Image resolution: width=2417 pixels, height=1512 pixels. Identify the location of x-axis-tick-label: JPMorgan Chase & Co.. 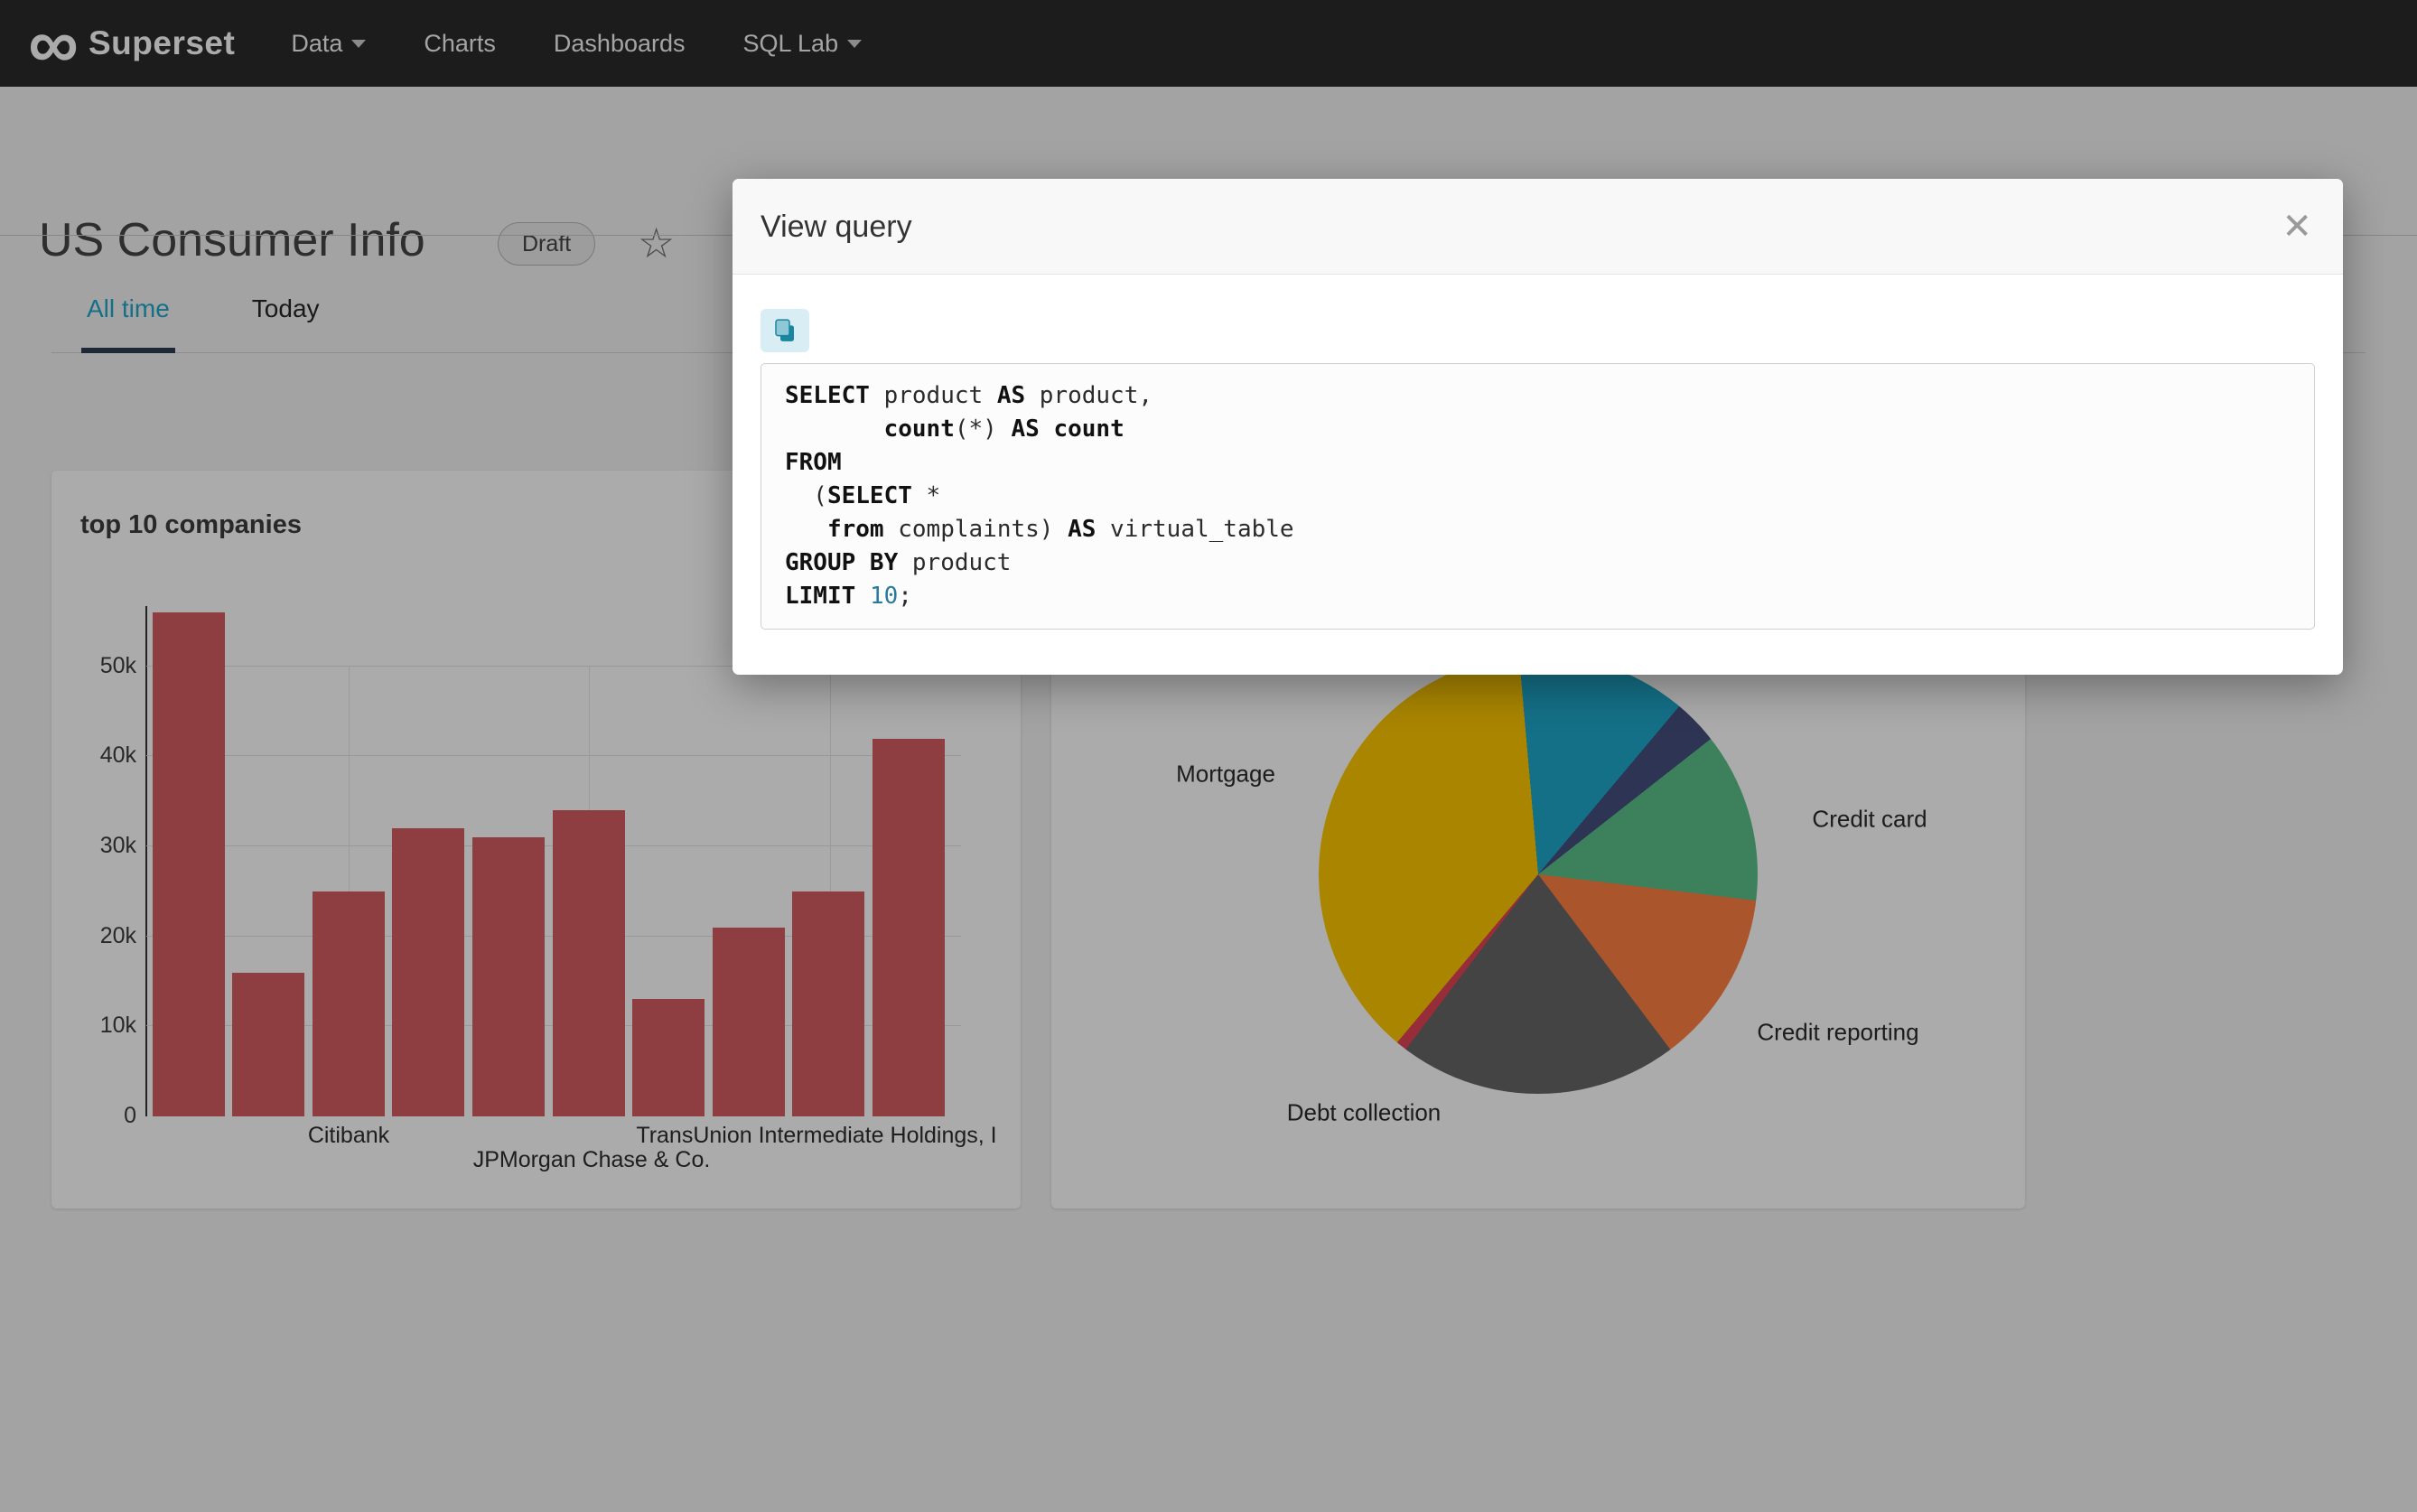
(592, 1159).